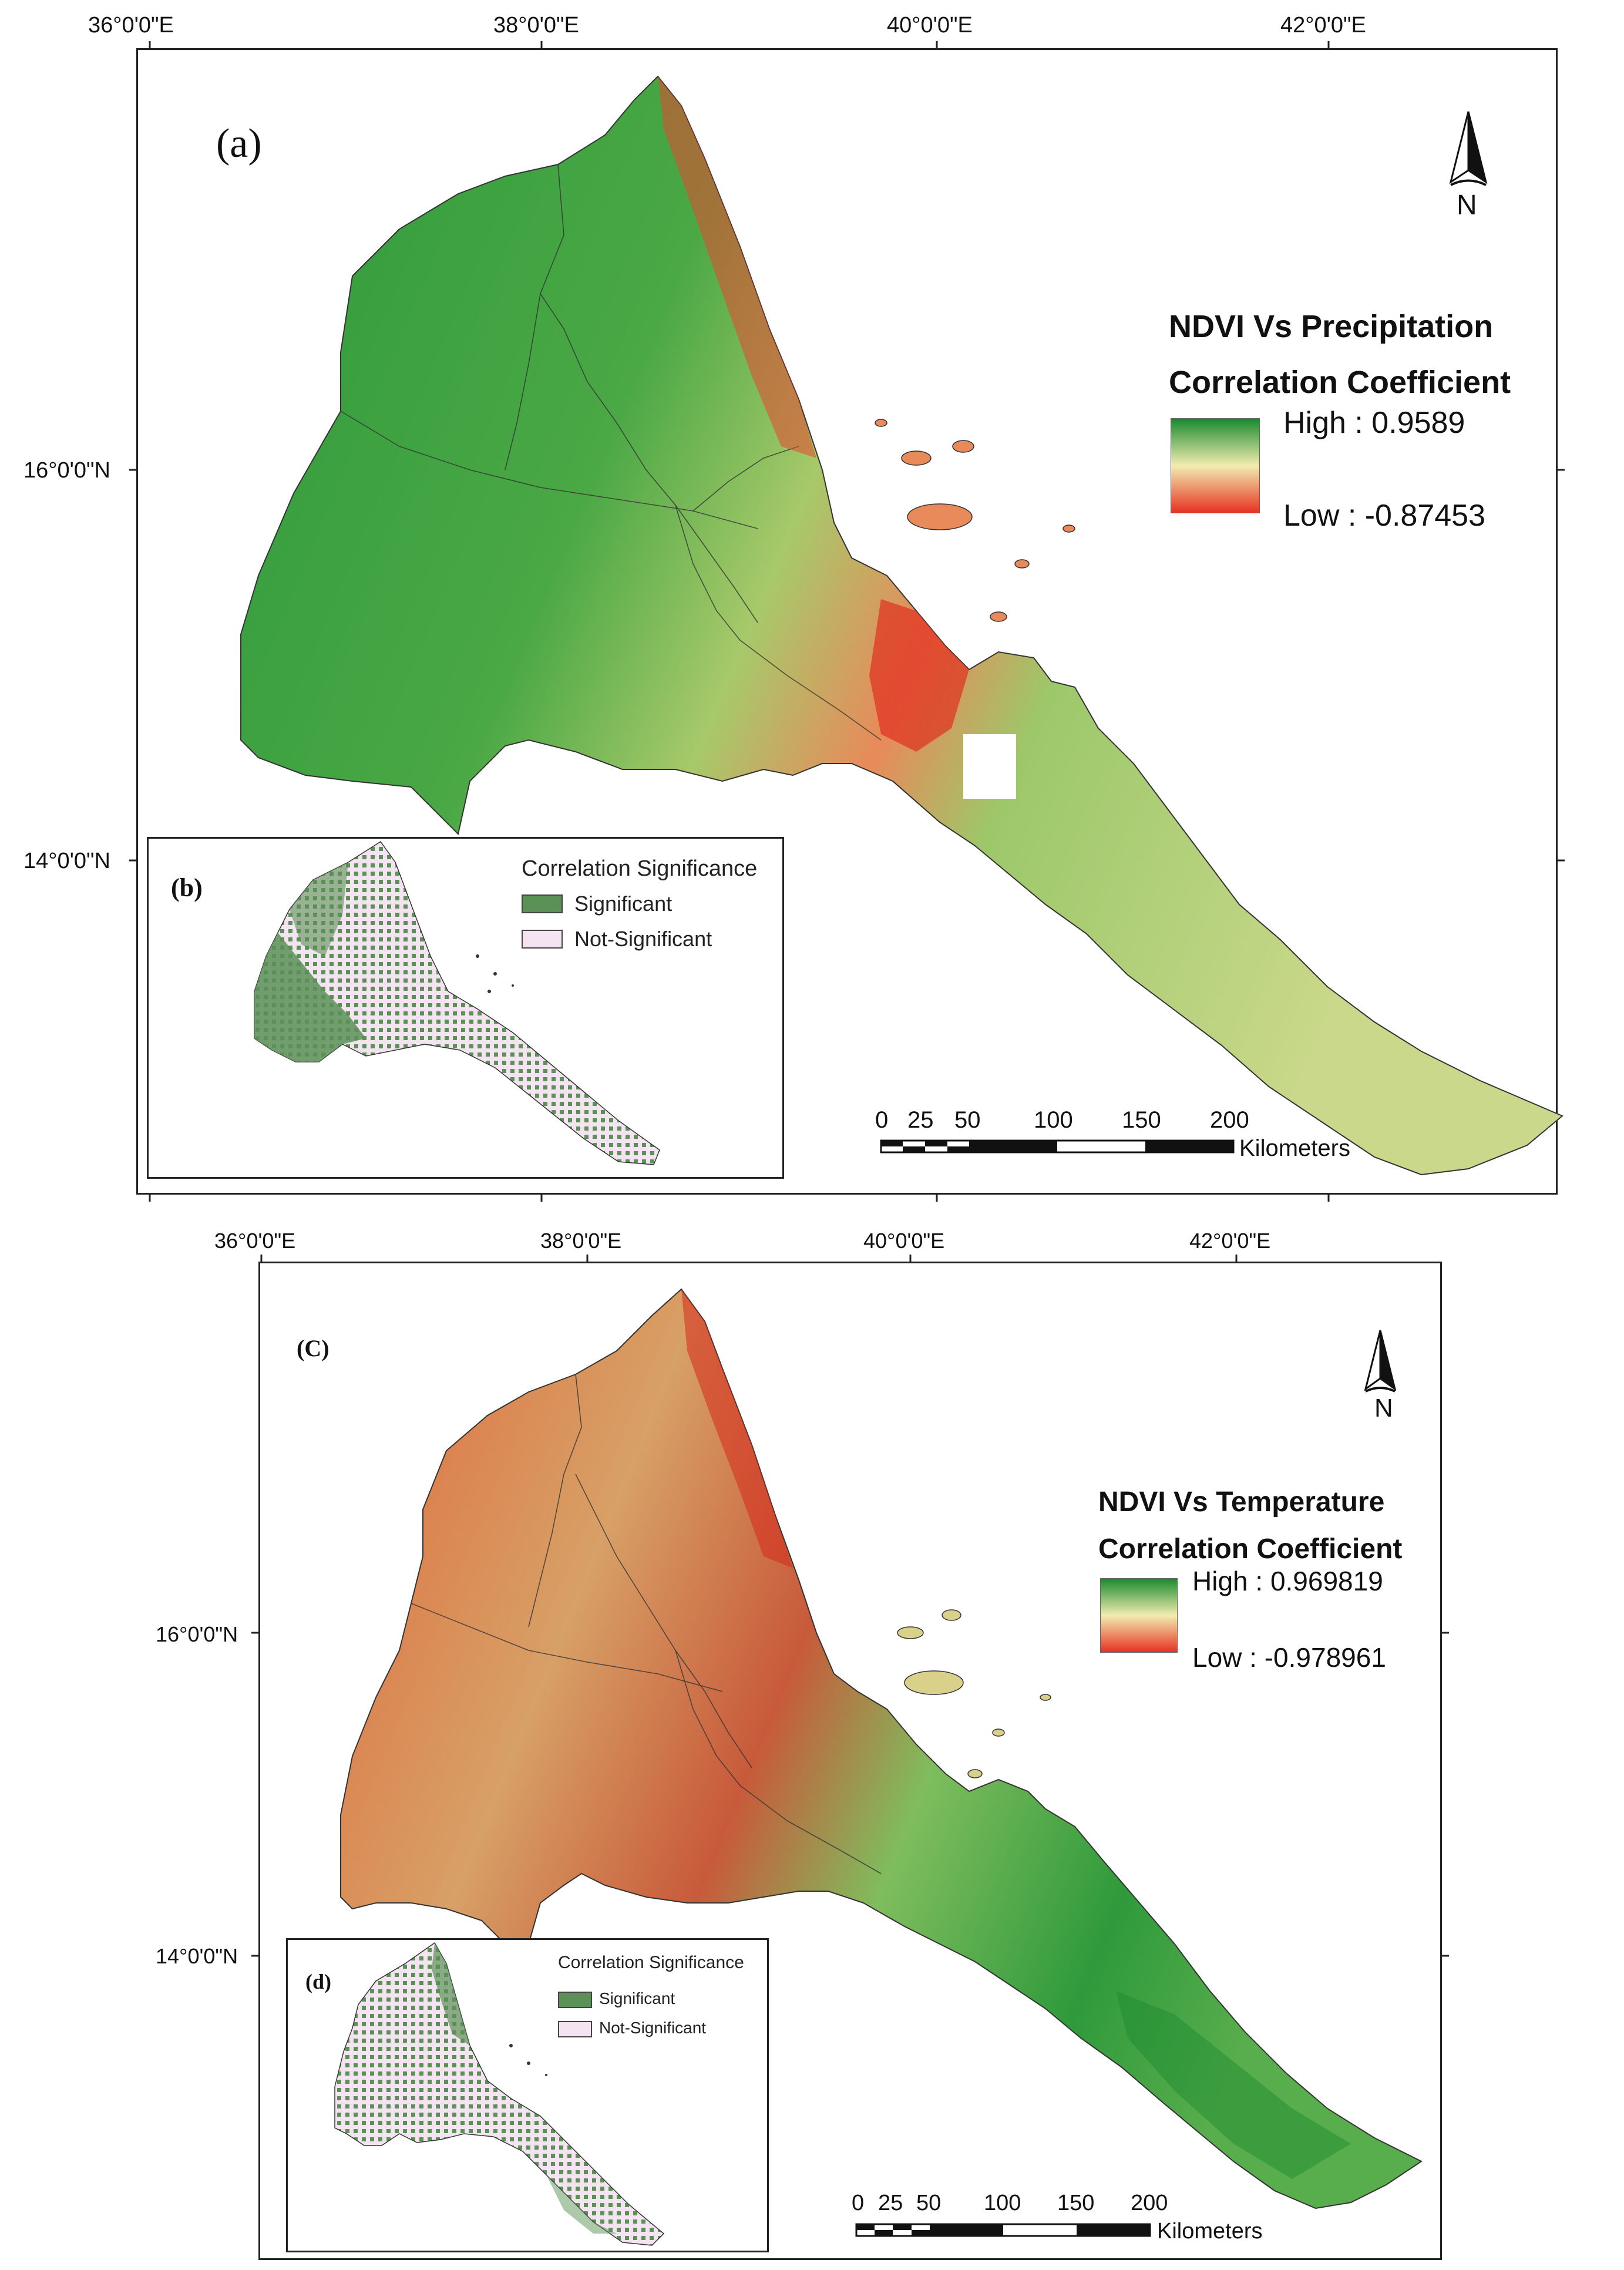  Describe the element at coordinates (1288, 1581) in the screenshot. I see `legend-high-label: High : 0.969819` at that location.